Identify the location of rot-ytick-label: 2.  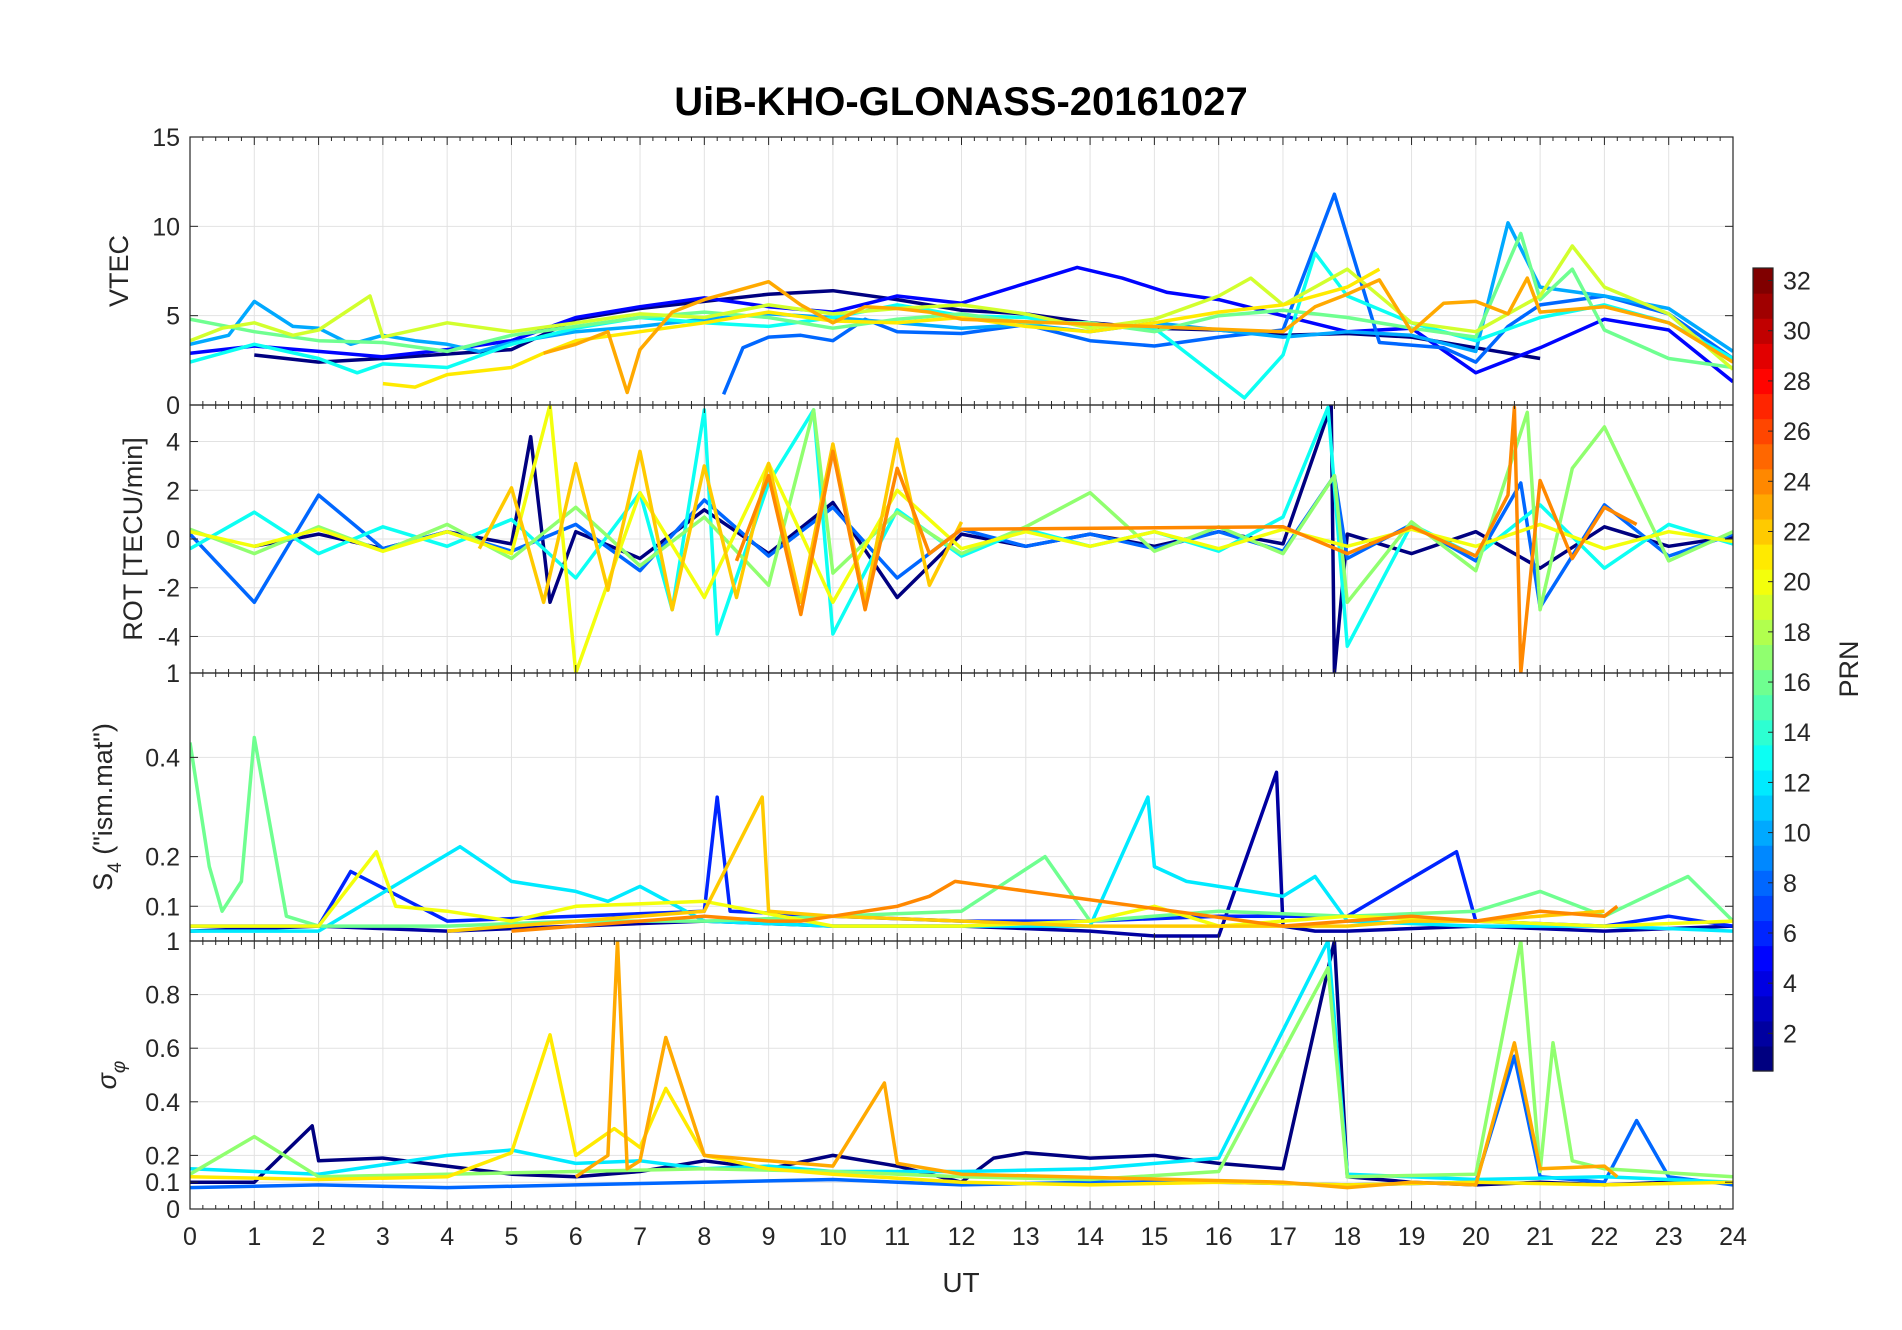
(173, 491).